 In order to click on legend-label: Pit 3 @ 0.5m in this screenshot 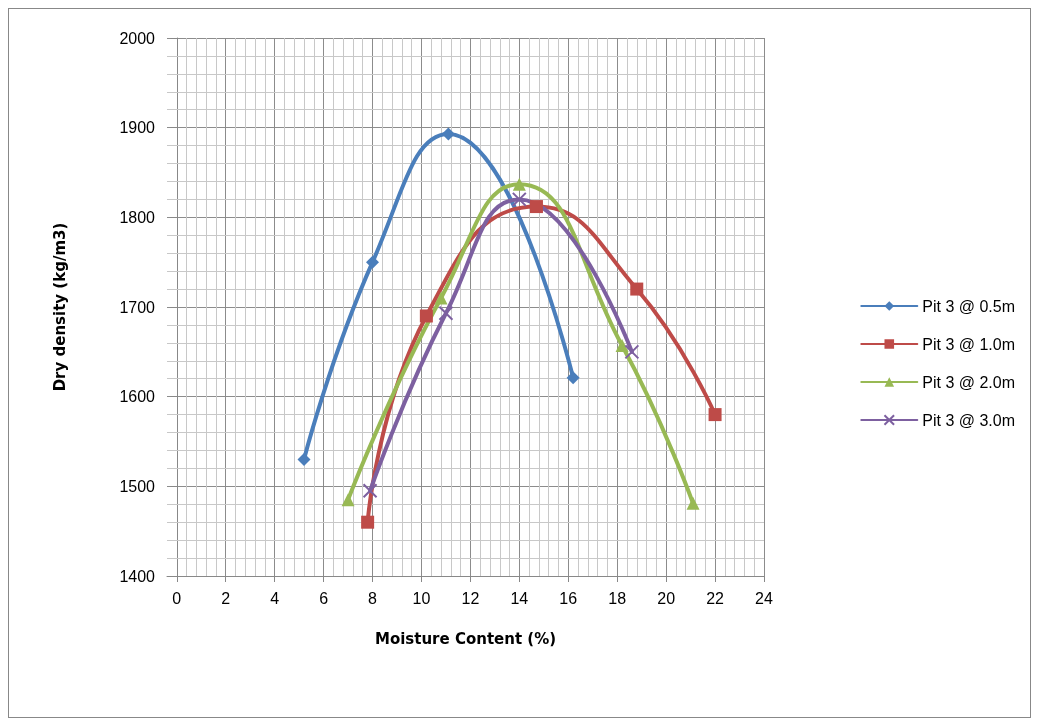, I will do `click(968, 306)`.